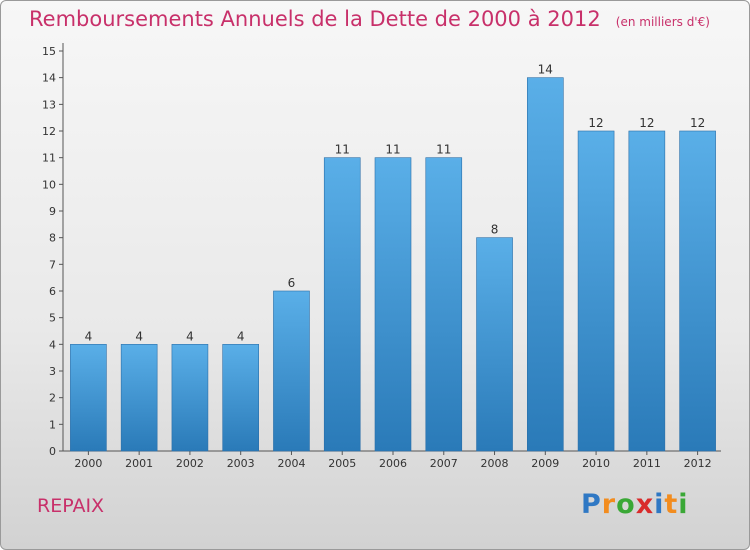 The width and height of the screenshot is (750, 550). Describe the element at coordinates (671, 504) in the screenshot. I see `logo-letter: t` at that location.